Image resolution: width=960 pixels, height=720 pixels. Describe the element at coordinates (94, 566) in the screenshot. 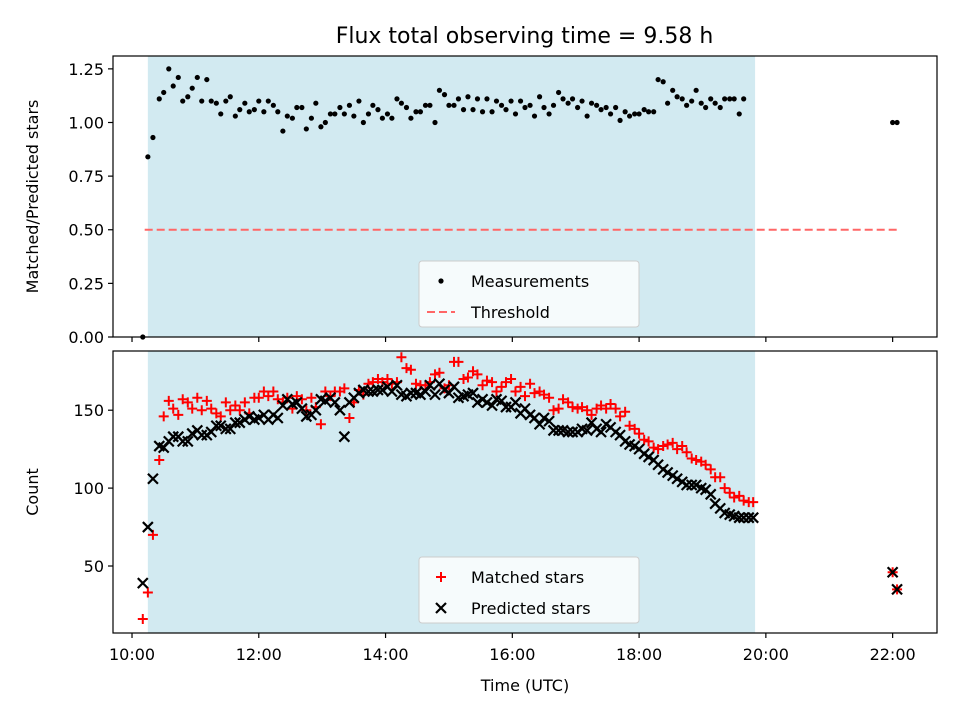

I see `y-tick-label: 50` at that location.